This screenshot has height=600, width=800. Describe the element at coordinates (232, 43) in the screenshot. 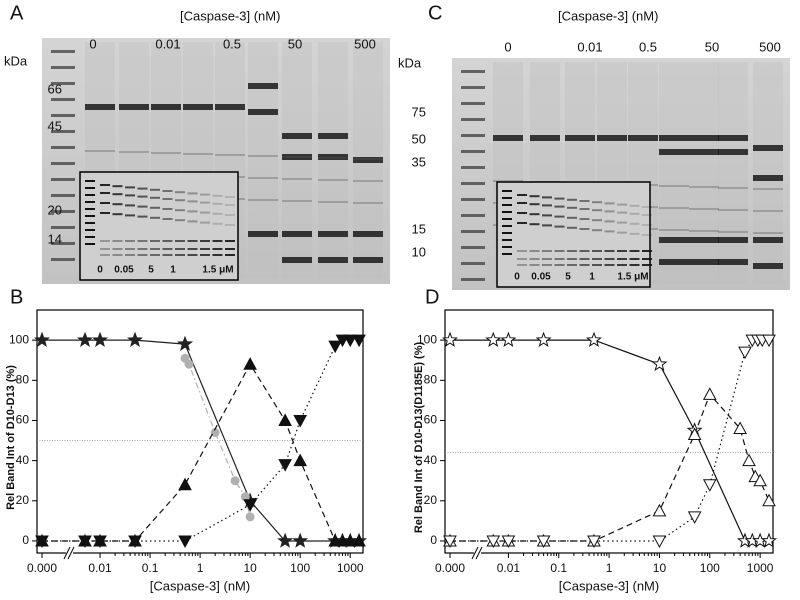

I see `lane-label: 0.5` at that location.